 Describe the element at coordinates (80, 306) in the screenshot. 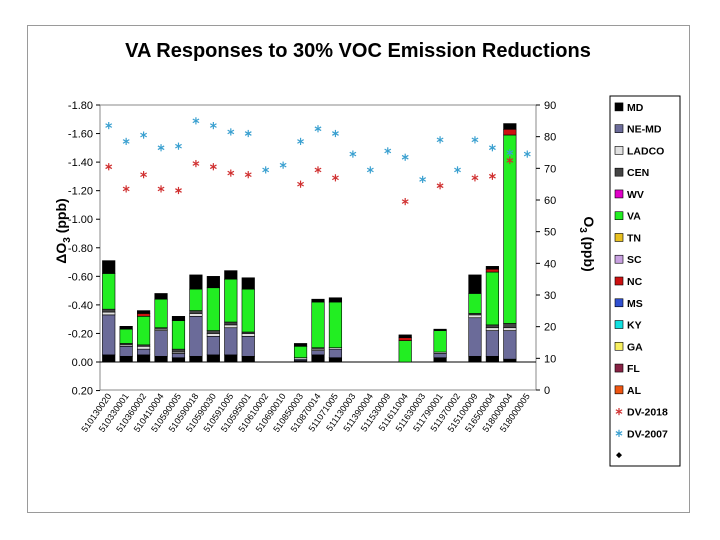

I see `y-tick-label: -0.40` at that location.